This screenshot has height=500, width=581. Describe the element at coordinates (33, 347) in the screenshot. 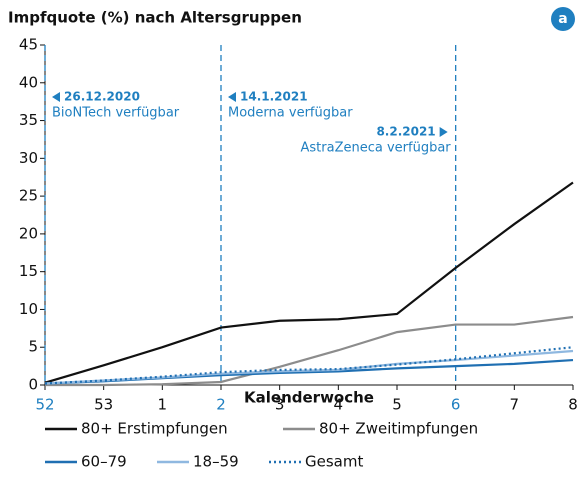

I see `y-tick-label: 5` at that location.